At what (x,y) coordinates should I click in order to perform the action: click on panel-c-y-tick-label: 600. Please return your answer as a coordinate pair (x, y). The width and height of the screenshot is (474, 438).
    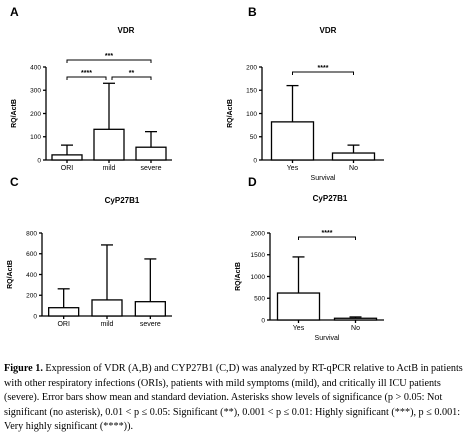
    Looking at the image, I should click on (31, 254).